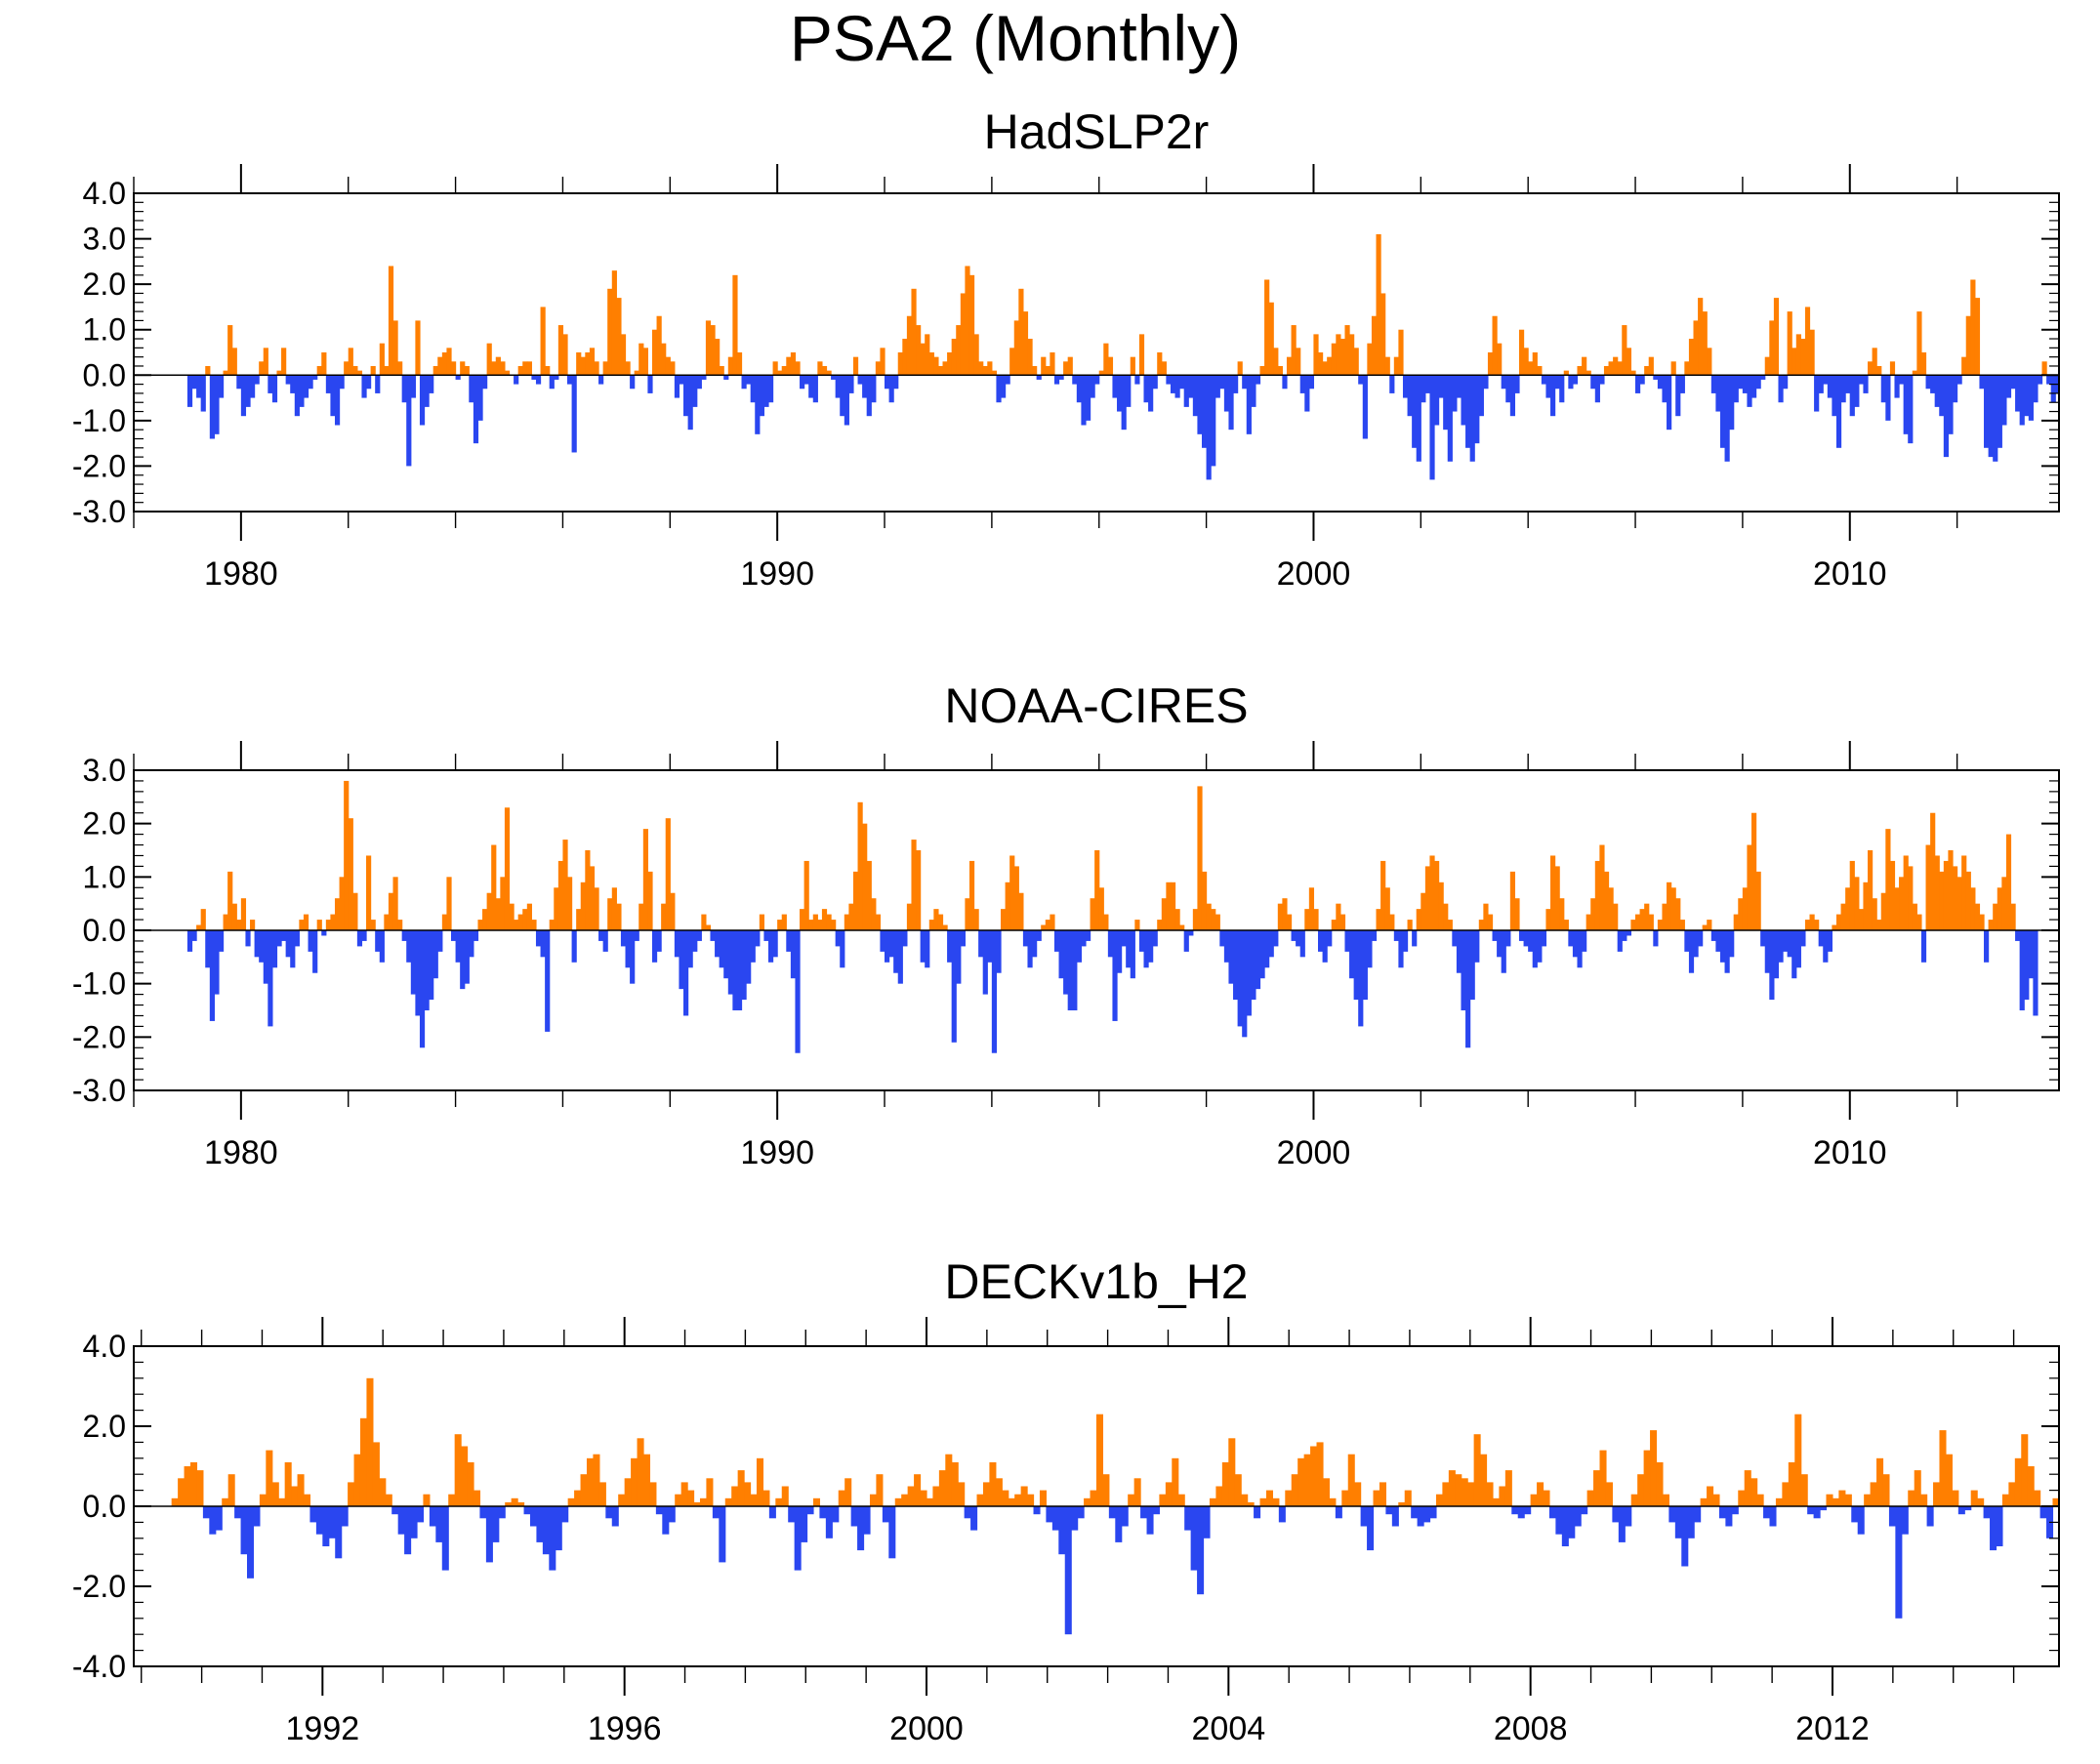  I want to click on y-tick-label: 4.0, so click(104, 193).